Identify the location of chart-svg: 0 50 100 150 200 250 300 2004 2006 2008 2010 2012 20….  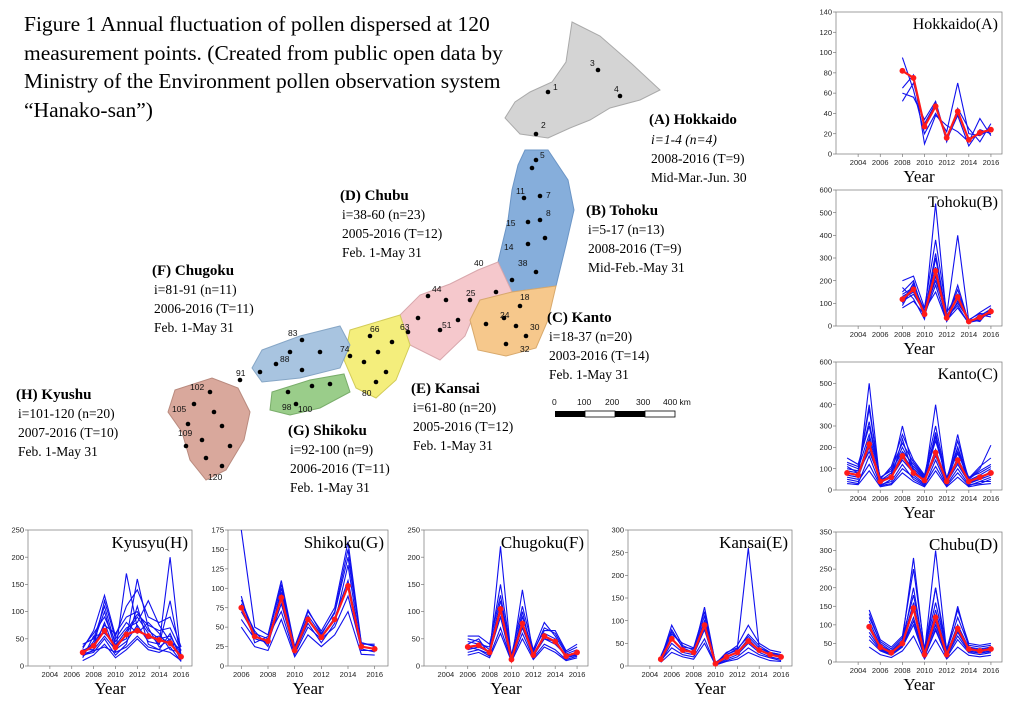
(702, 612).